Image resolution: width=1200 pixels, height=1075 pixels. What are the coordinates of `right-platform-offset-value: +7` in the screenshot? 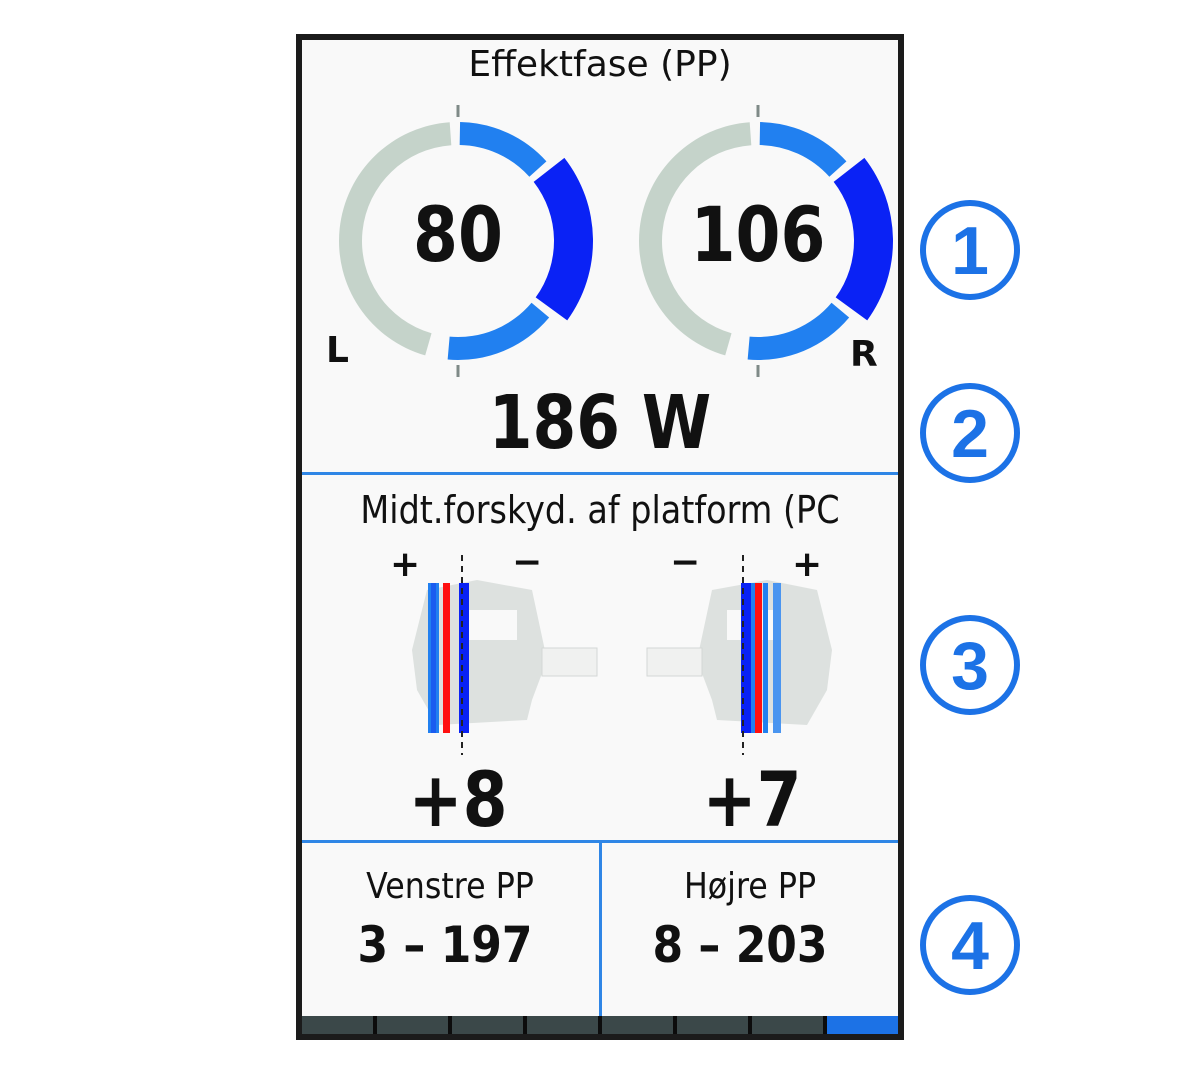 It's located at (752, 799).